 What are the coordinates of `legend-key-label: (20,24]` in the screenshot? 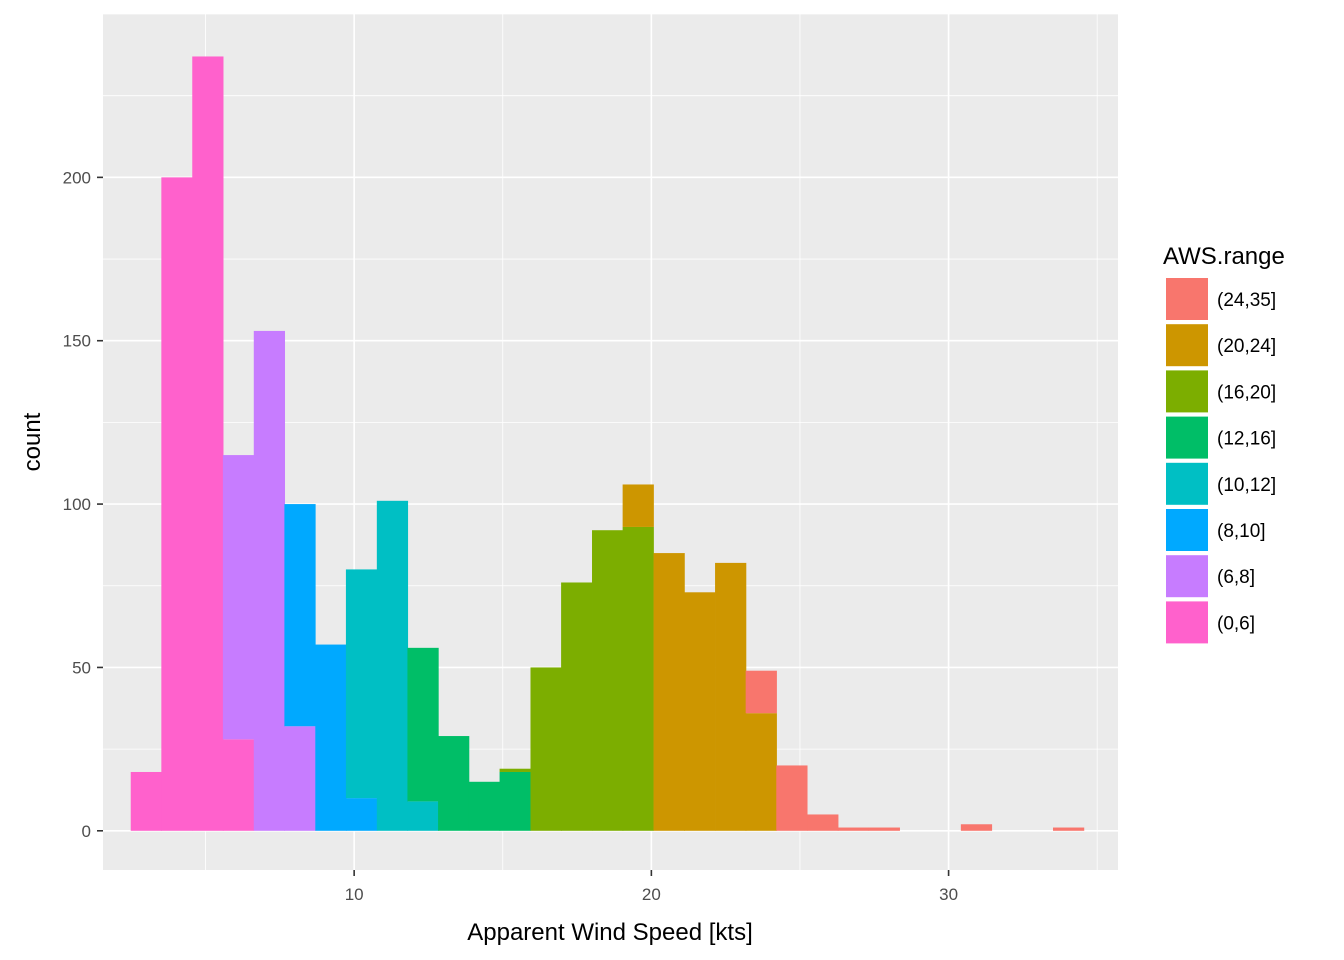 It's located at (1246, 346).